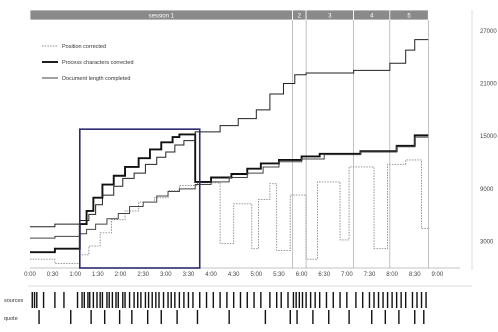  Describe the element at coordinates (139, 198) in the screenshot. I see `highlight-rect` at that location.